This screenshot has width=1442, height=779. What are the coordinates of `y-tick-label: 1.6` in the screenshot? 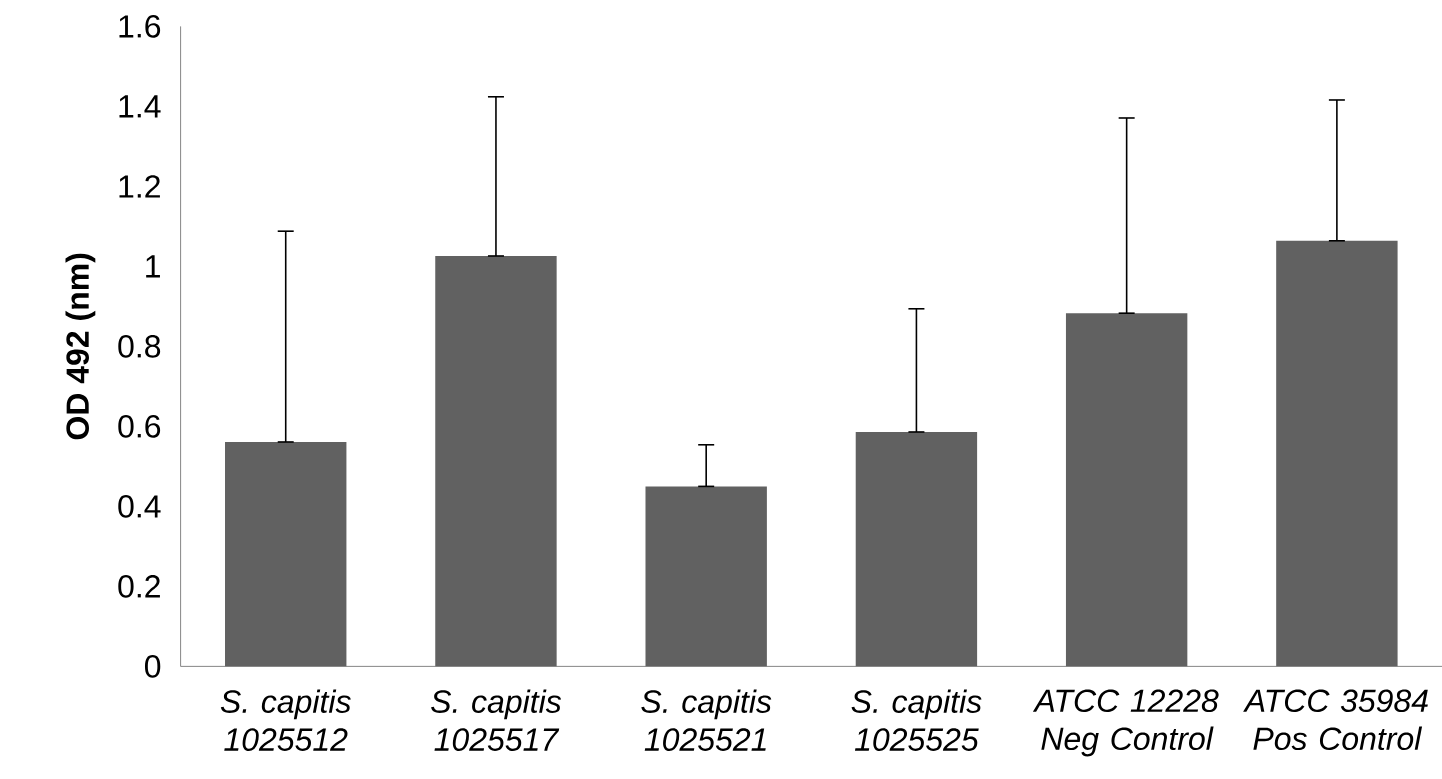 It's located at (140, 26).